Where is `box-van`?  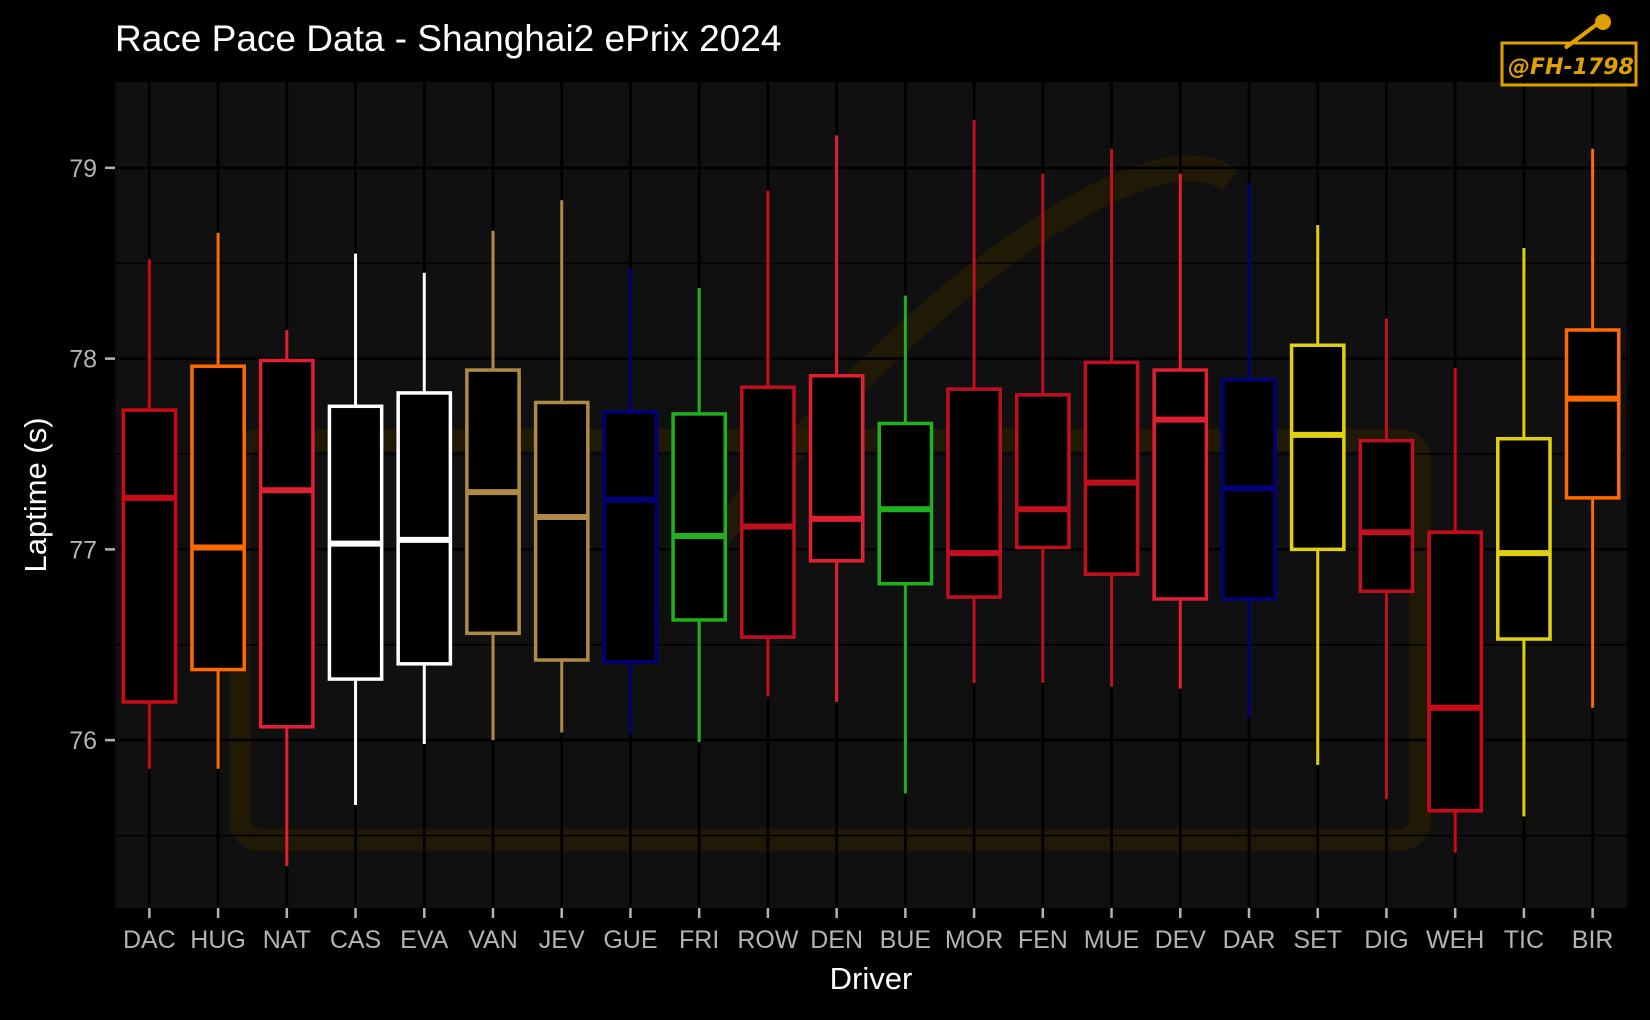 box-van is located at coordinates (493, 485).